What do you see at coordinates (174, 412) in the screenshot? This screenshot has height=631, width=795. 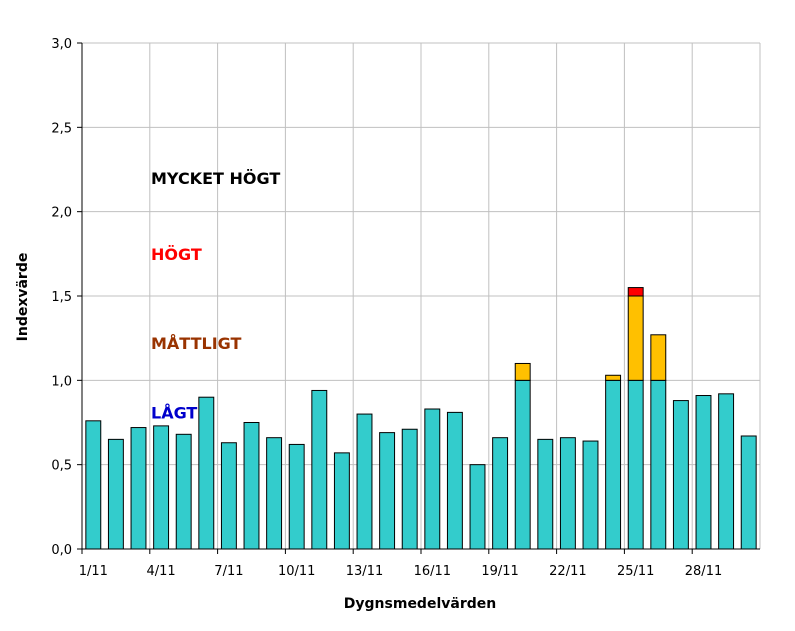 I see `level-label: LÅGT` at bounding box center [174, 412].